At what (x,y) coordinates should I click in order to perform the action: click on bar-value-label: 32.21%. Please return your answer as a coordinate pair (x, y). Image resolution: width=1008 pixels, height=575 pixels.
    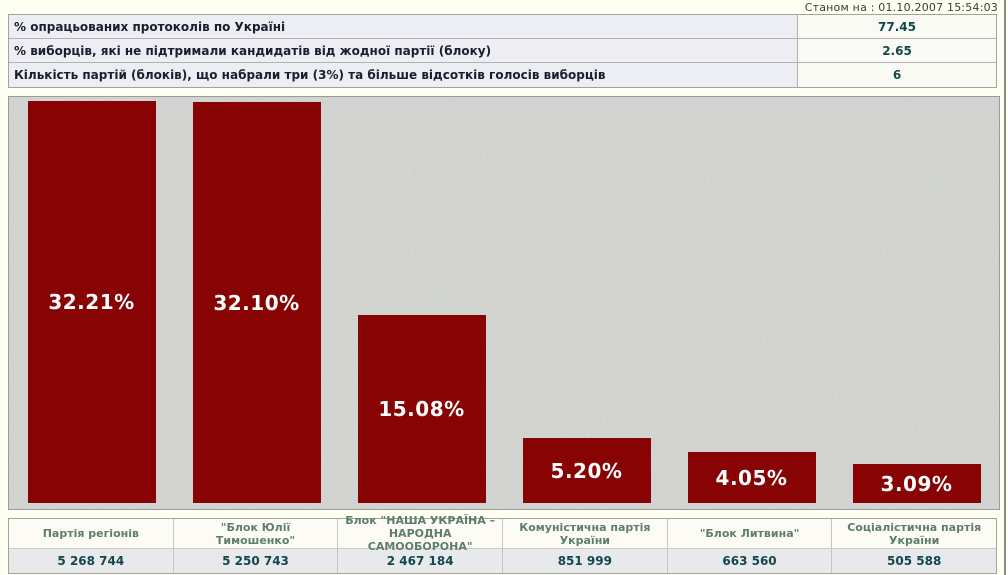
    Looking at the image, I should click on (91, 302).